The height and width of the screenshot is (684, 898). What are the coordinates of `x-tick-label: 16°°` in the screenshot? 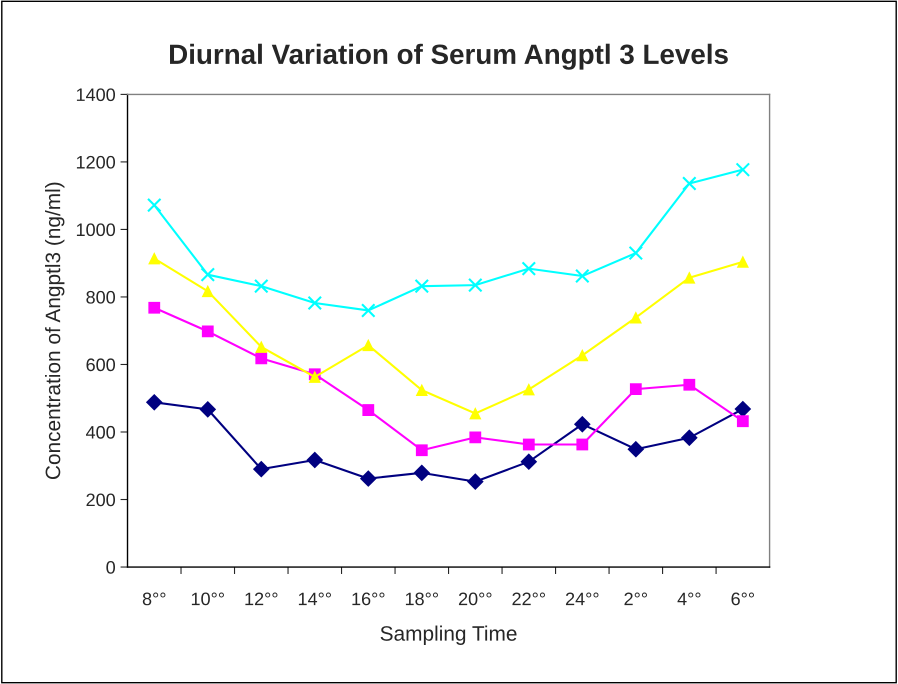 It's located at (368, 599).